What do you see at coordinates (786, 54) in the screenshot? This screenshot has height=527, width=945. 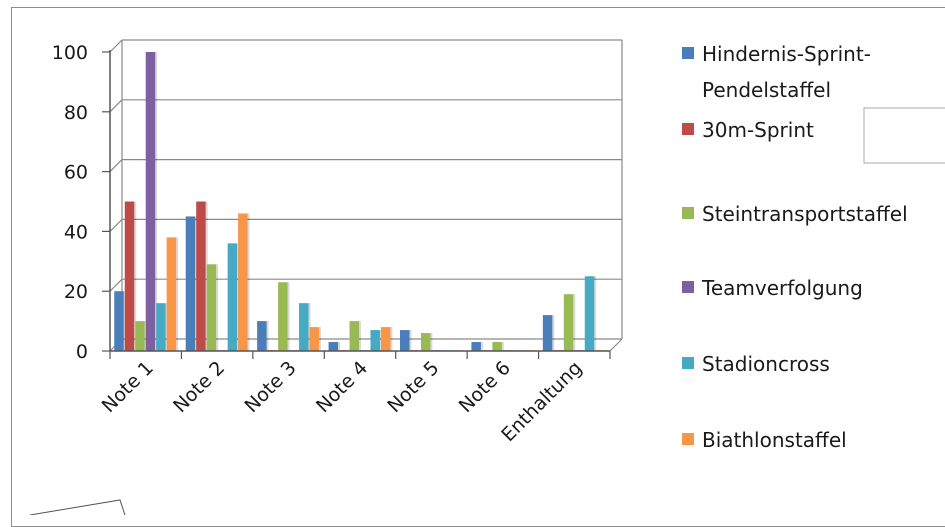 I see `legend-label: Hindernis-Sprint-` at bounding box center [786, 54].